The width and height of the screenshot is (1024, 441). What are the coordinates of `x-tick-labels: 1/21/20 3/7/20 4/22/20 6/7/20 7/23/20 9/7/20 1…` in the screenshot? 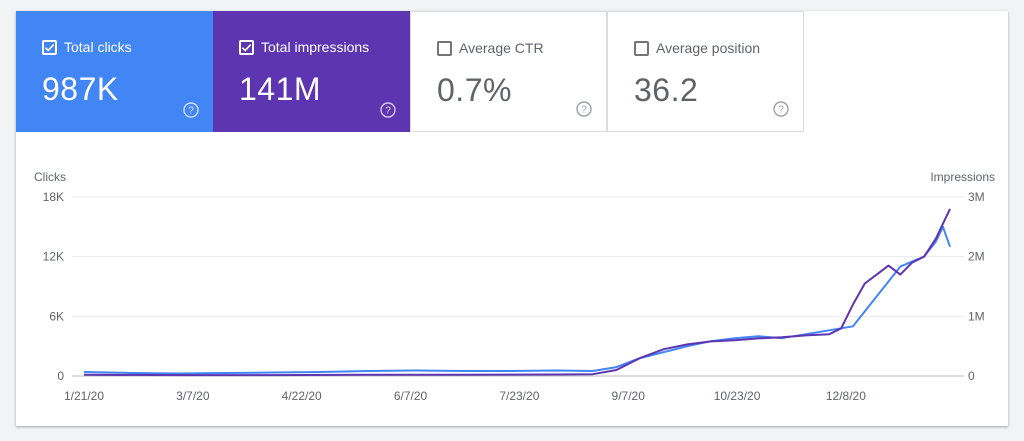 It's located at (465, 396).